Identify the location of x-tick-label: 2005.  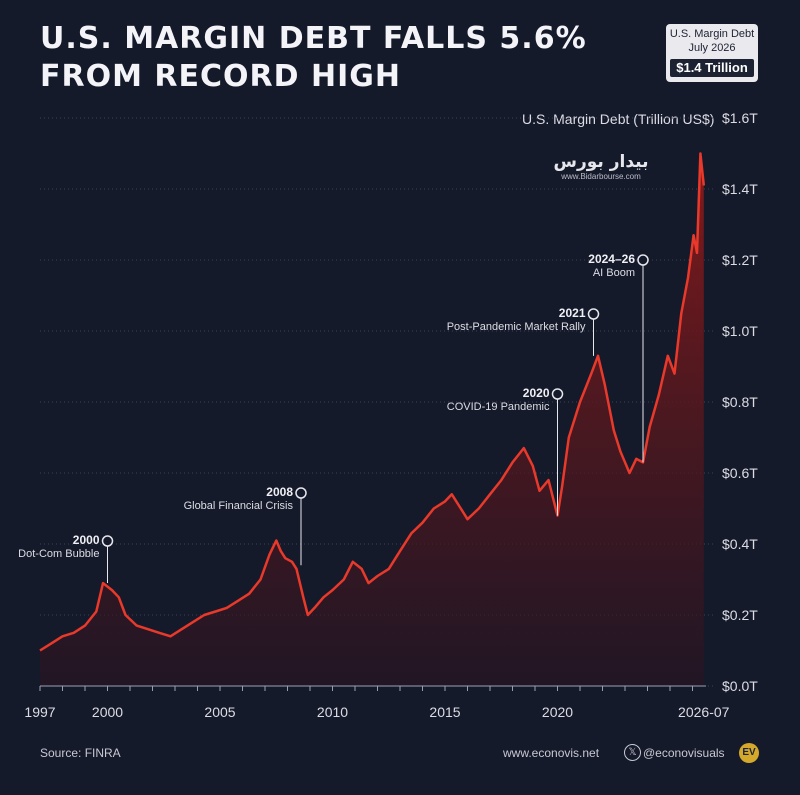
(220, 712).